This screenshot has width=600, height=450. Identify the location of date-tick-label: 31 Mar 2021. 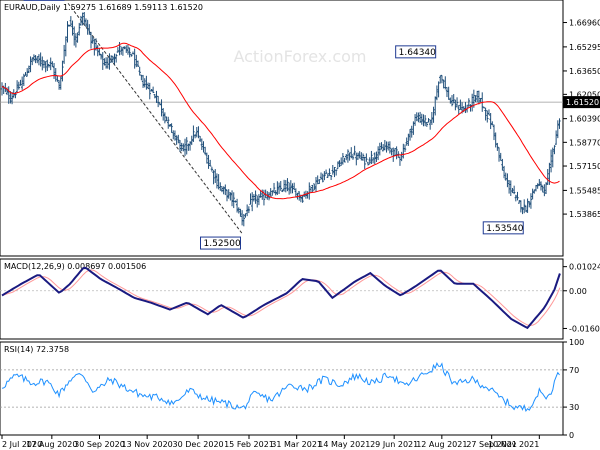
(296, 444).